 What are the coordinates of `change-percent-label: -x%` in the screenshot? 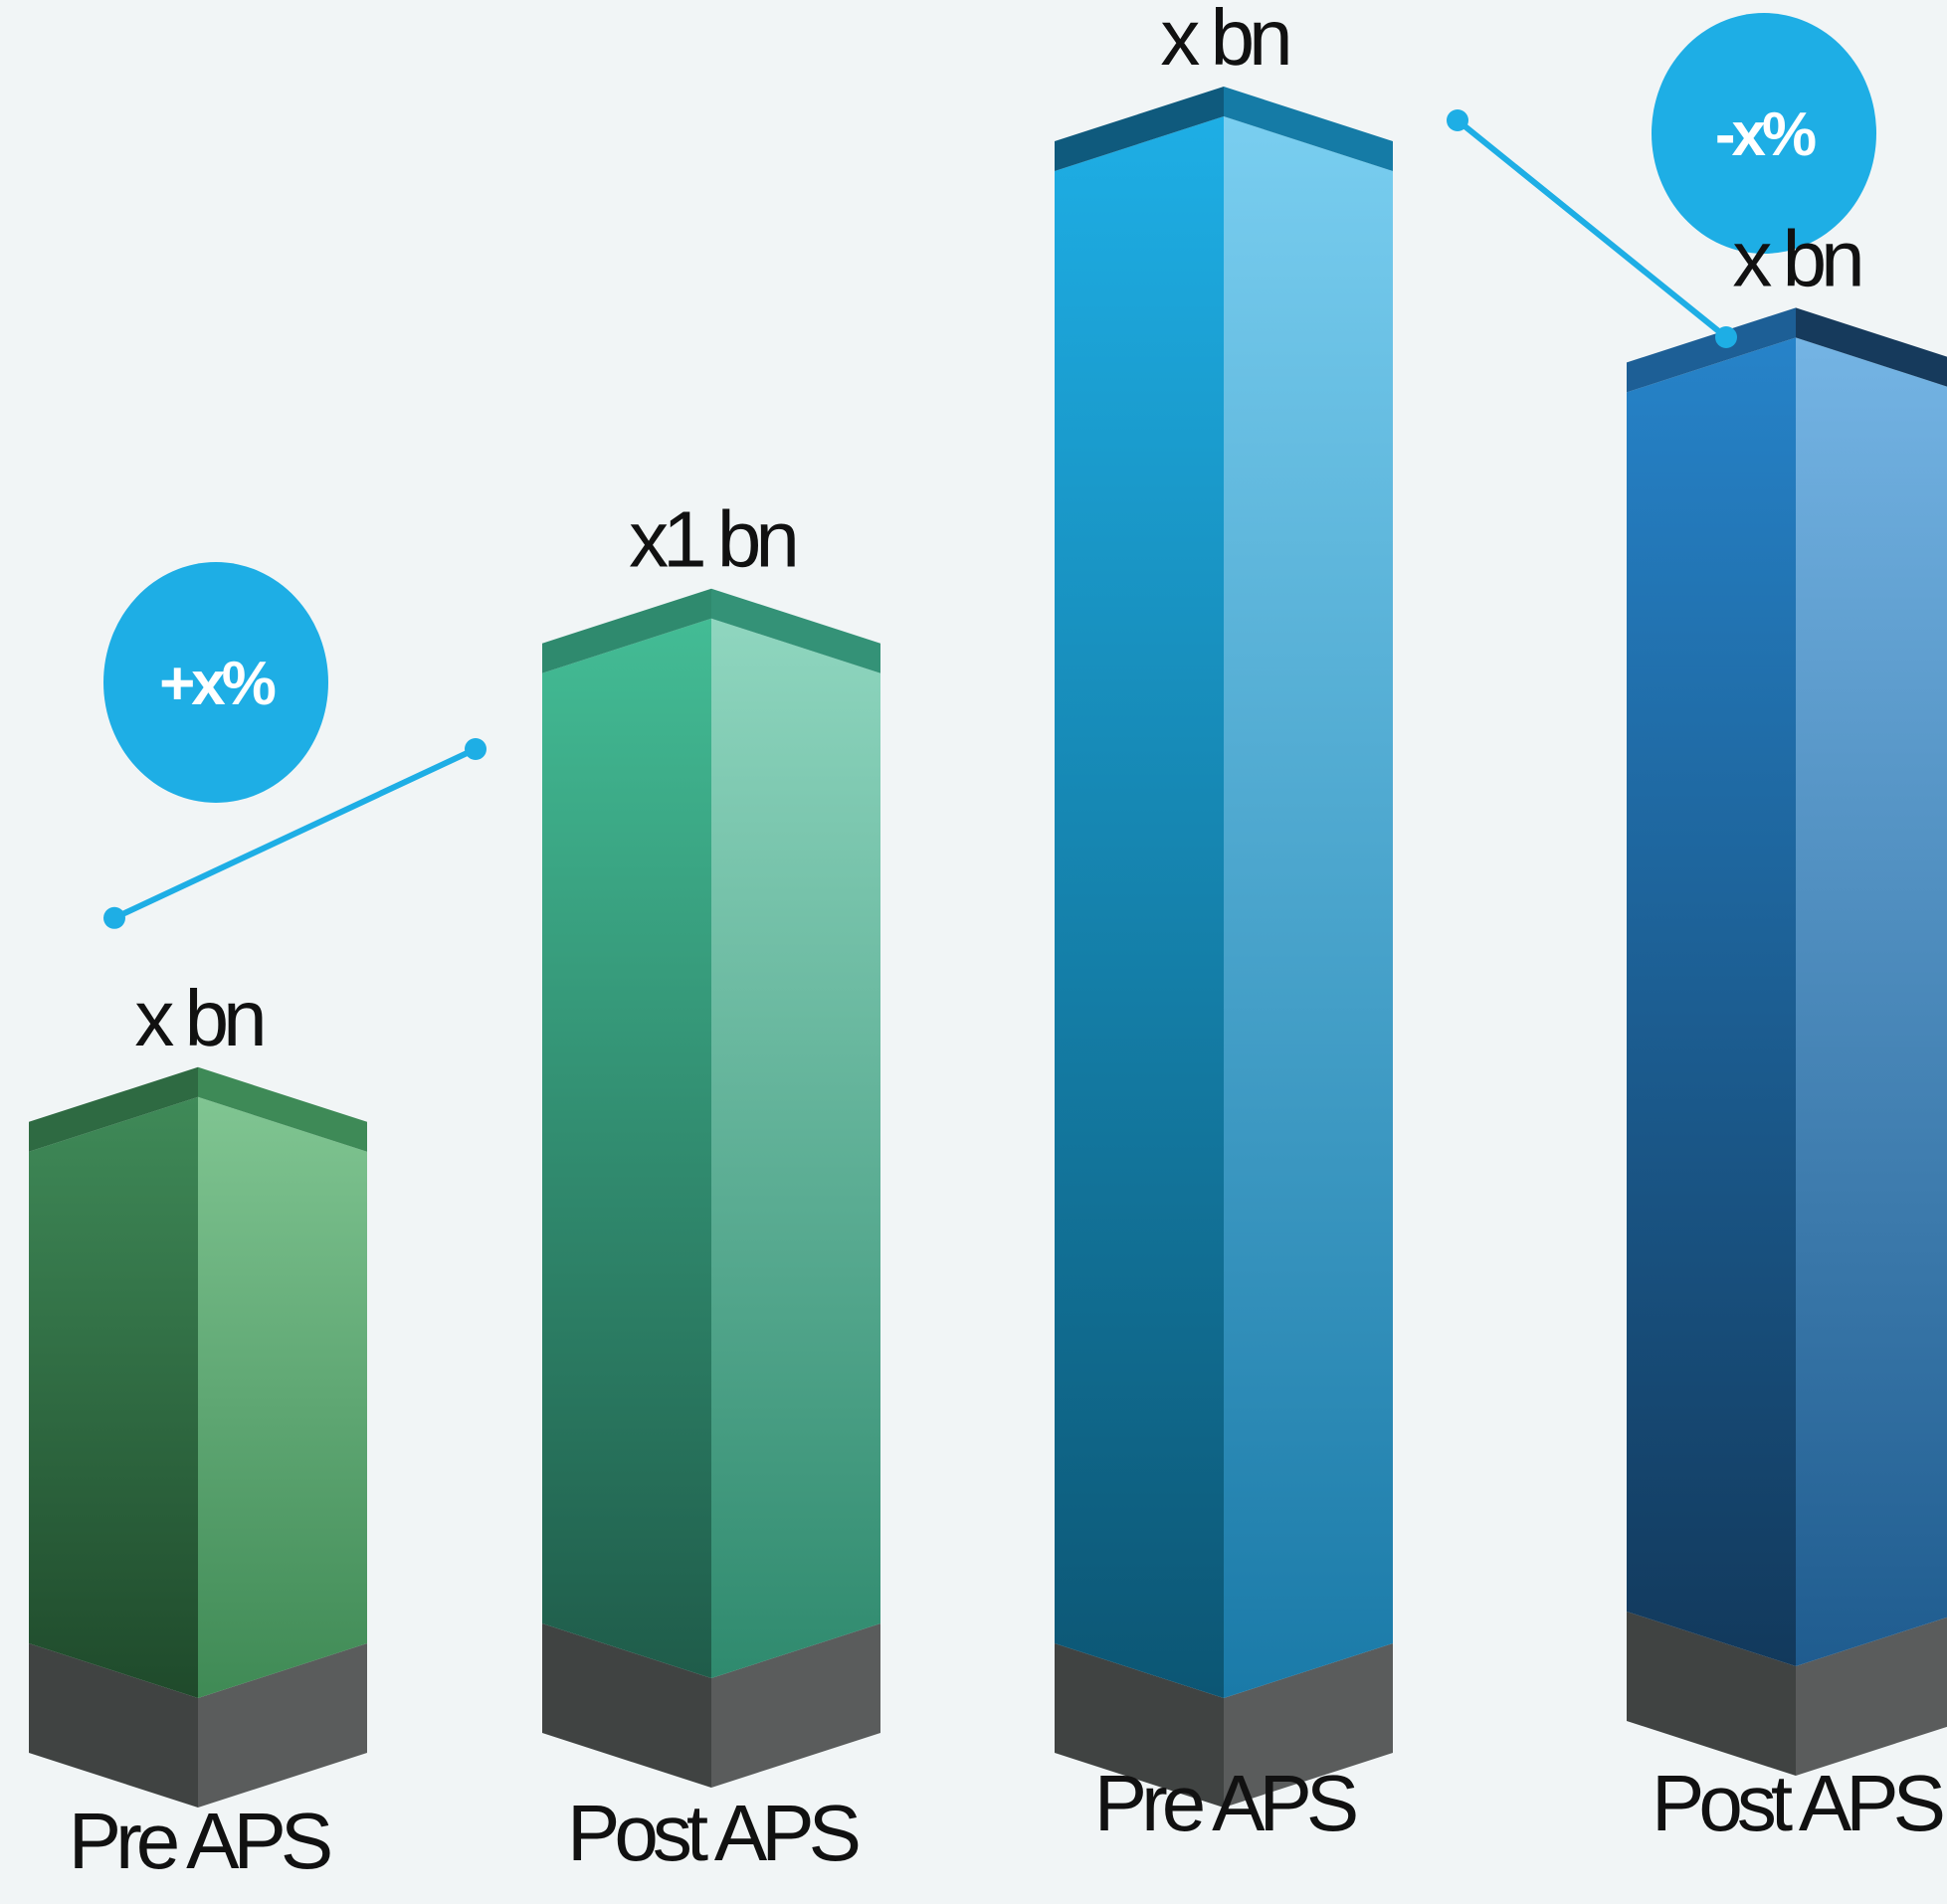 It's located at (1765, 134).